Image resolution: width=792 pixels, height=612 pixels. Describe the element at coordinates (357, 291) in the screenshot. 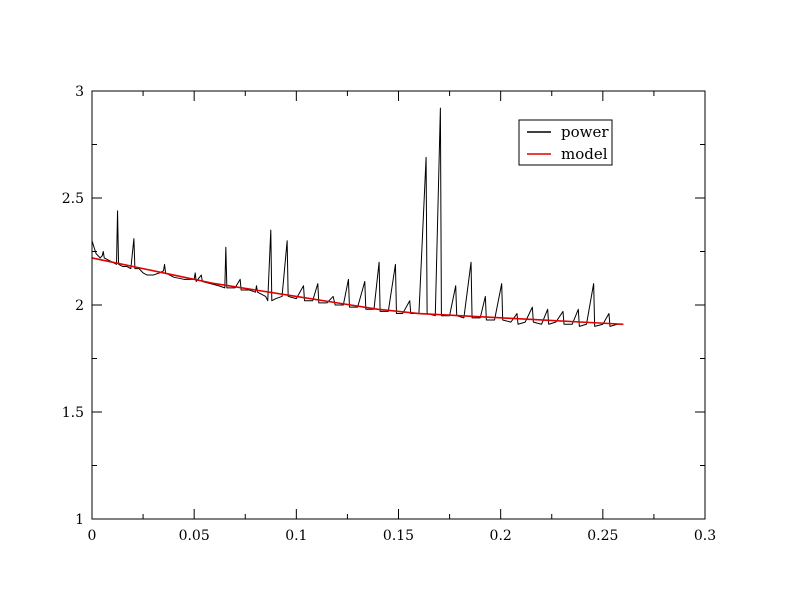

I see `series-line-model` at that location.